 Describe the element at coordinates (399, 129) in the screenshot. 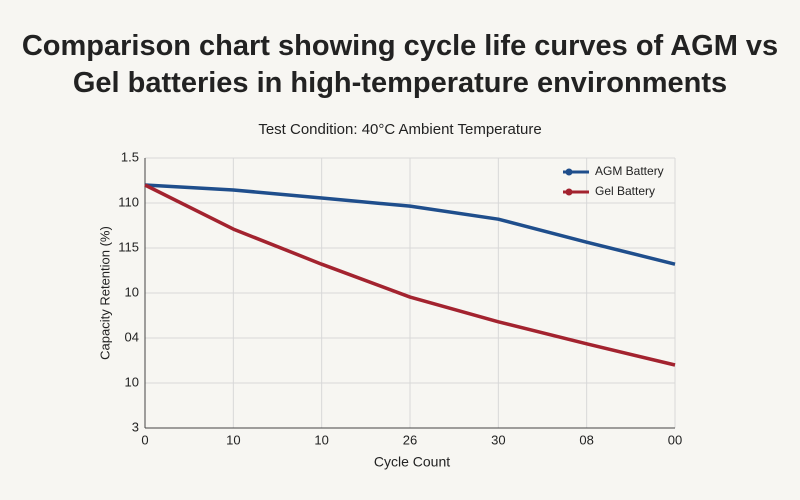

I see `chart-subtitle: Test Condition: 40°C Ambient Temperature` at that location.